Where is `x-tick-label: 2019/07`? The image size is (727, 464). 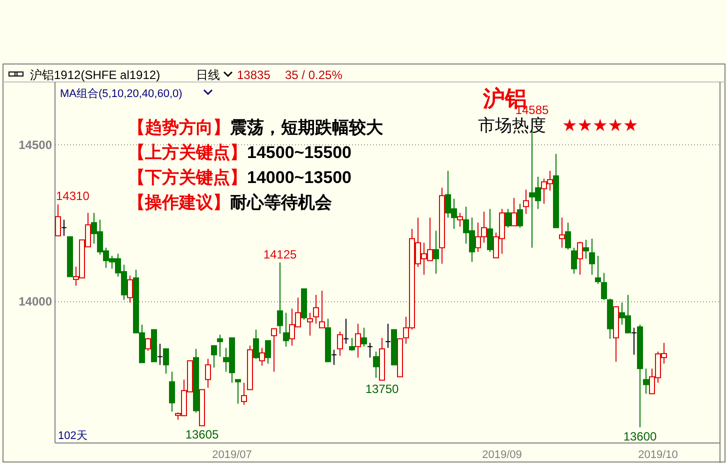
x-tick-label: 2019/07 is located at coordinates (232, 455).